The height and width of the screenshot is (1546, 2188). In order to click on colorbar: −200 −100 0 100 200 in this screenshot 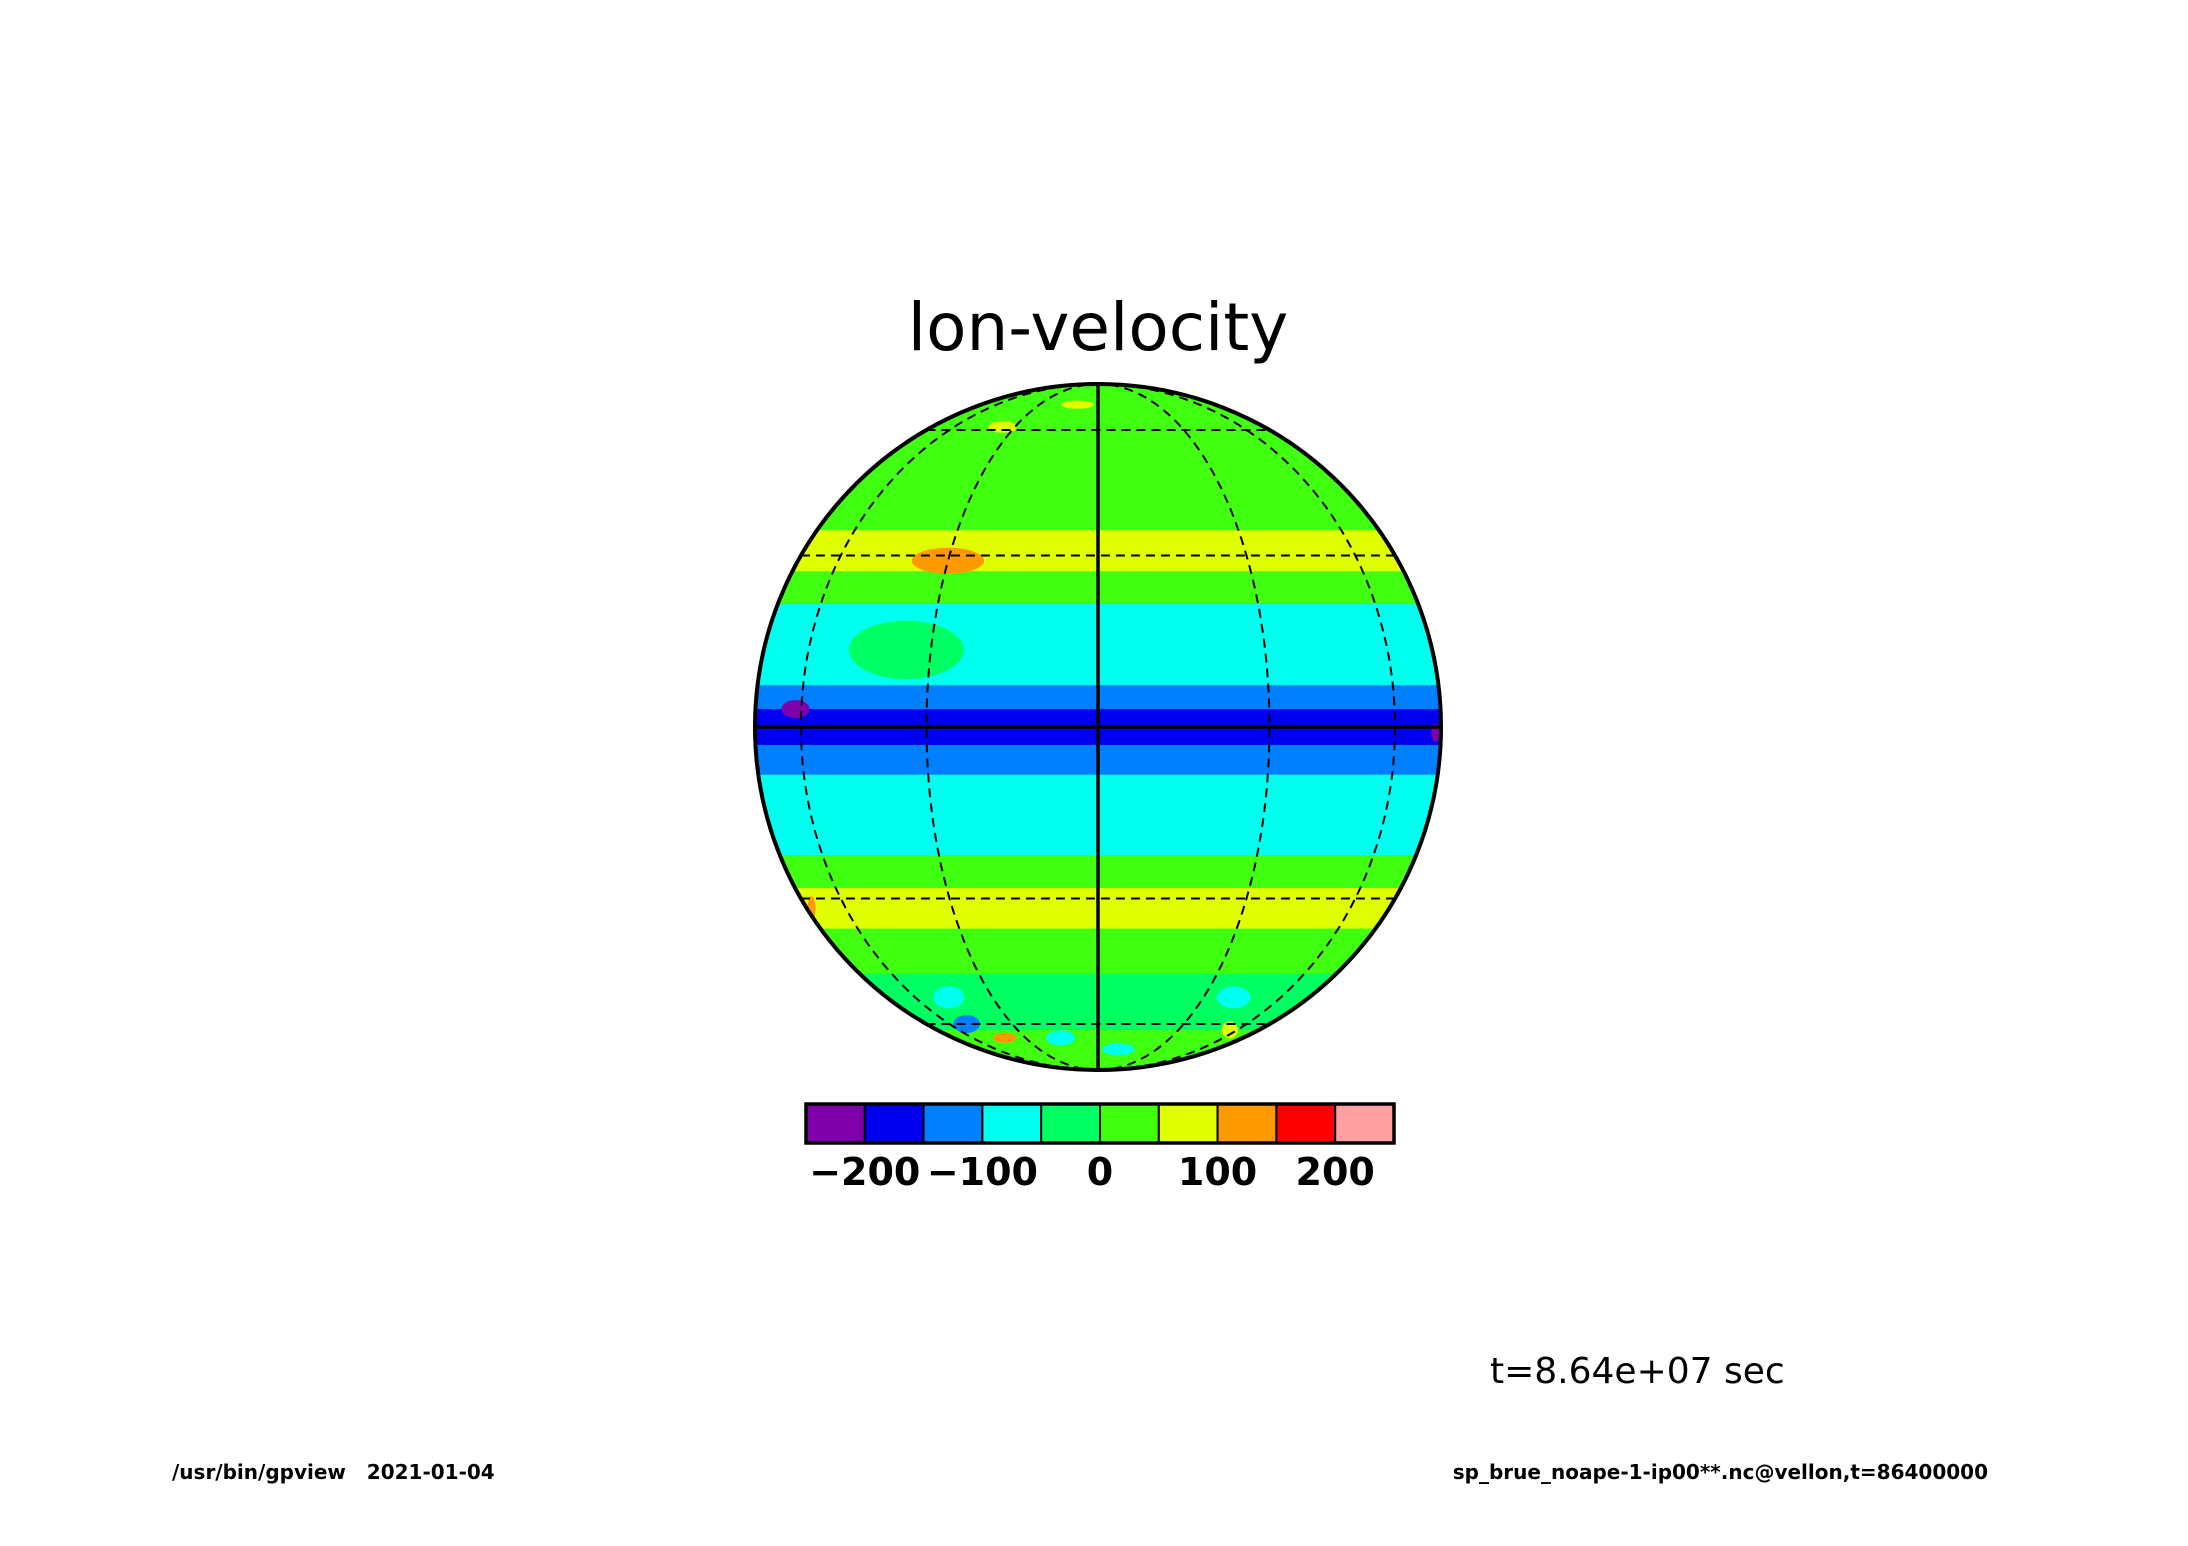, I will do `click(1100, 1148)`.